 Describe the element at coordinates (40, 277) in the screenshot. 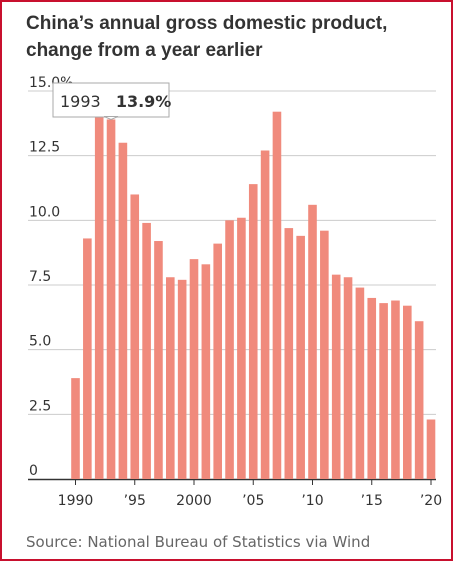

I see `y-tick-label: 7.5` at that location.